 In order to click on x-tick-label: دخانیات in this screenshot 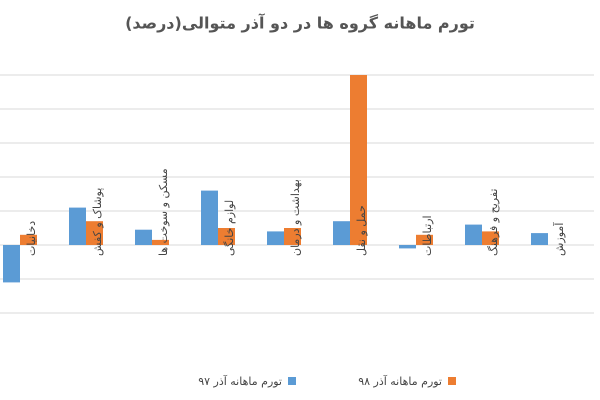, I will do `click(31, 238)`.